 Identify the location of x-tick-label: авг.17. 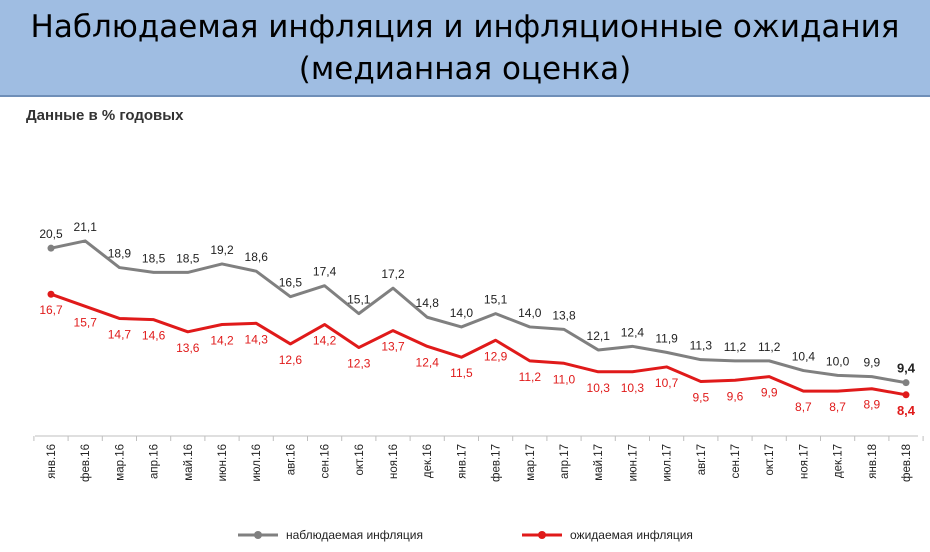
(702, 459).